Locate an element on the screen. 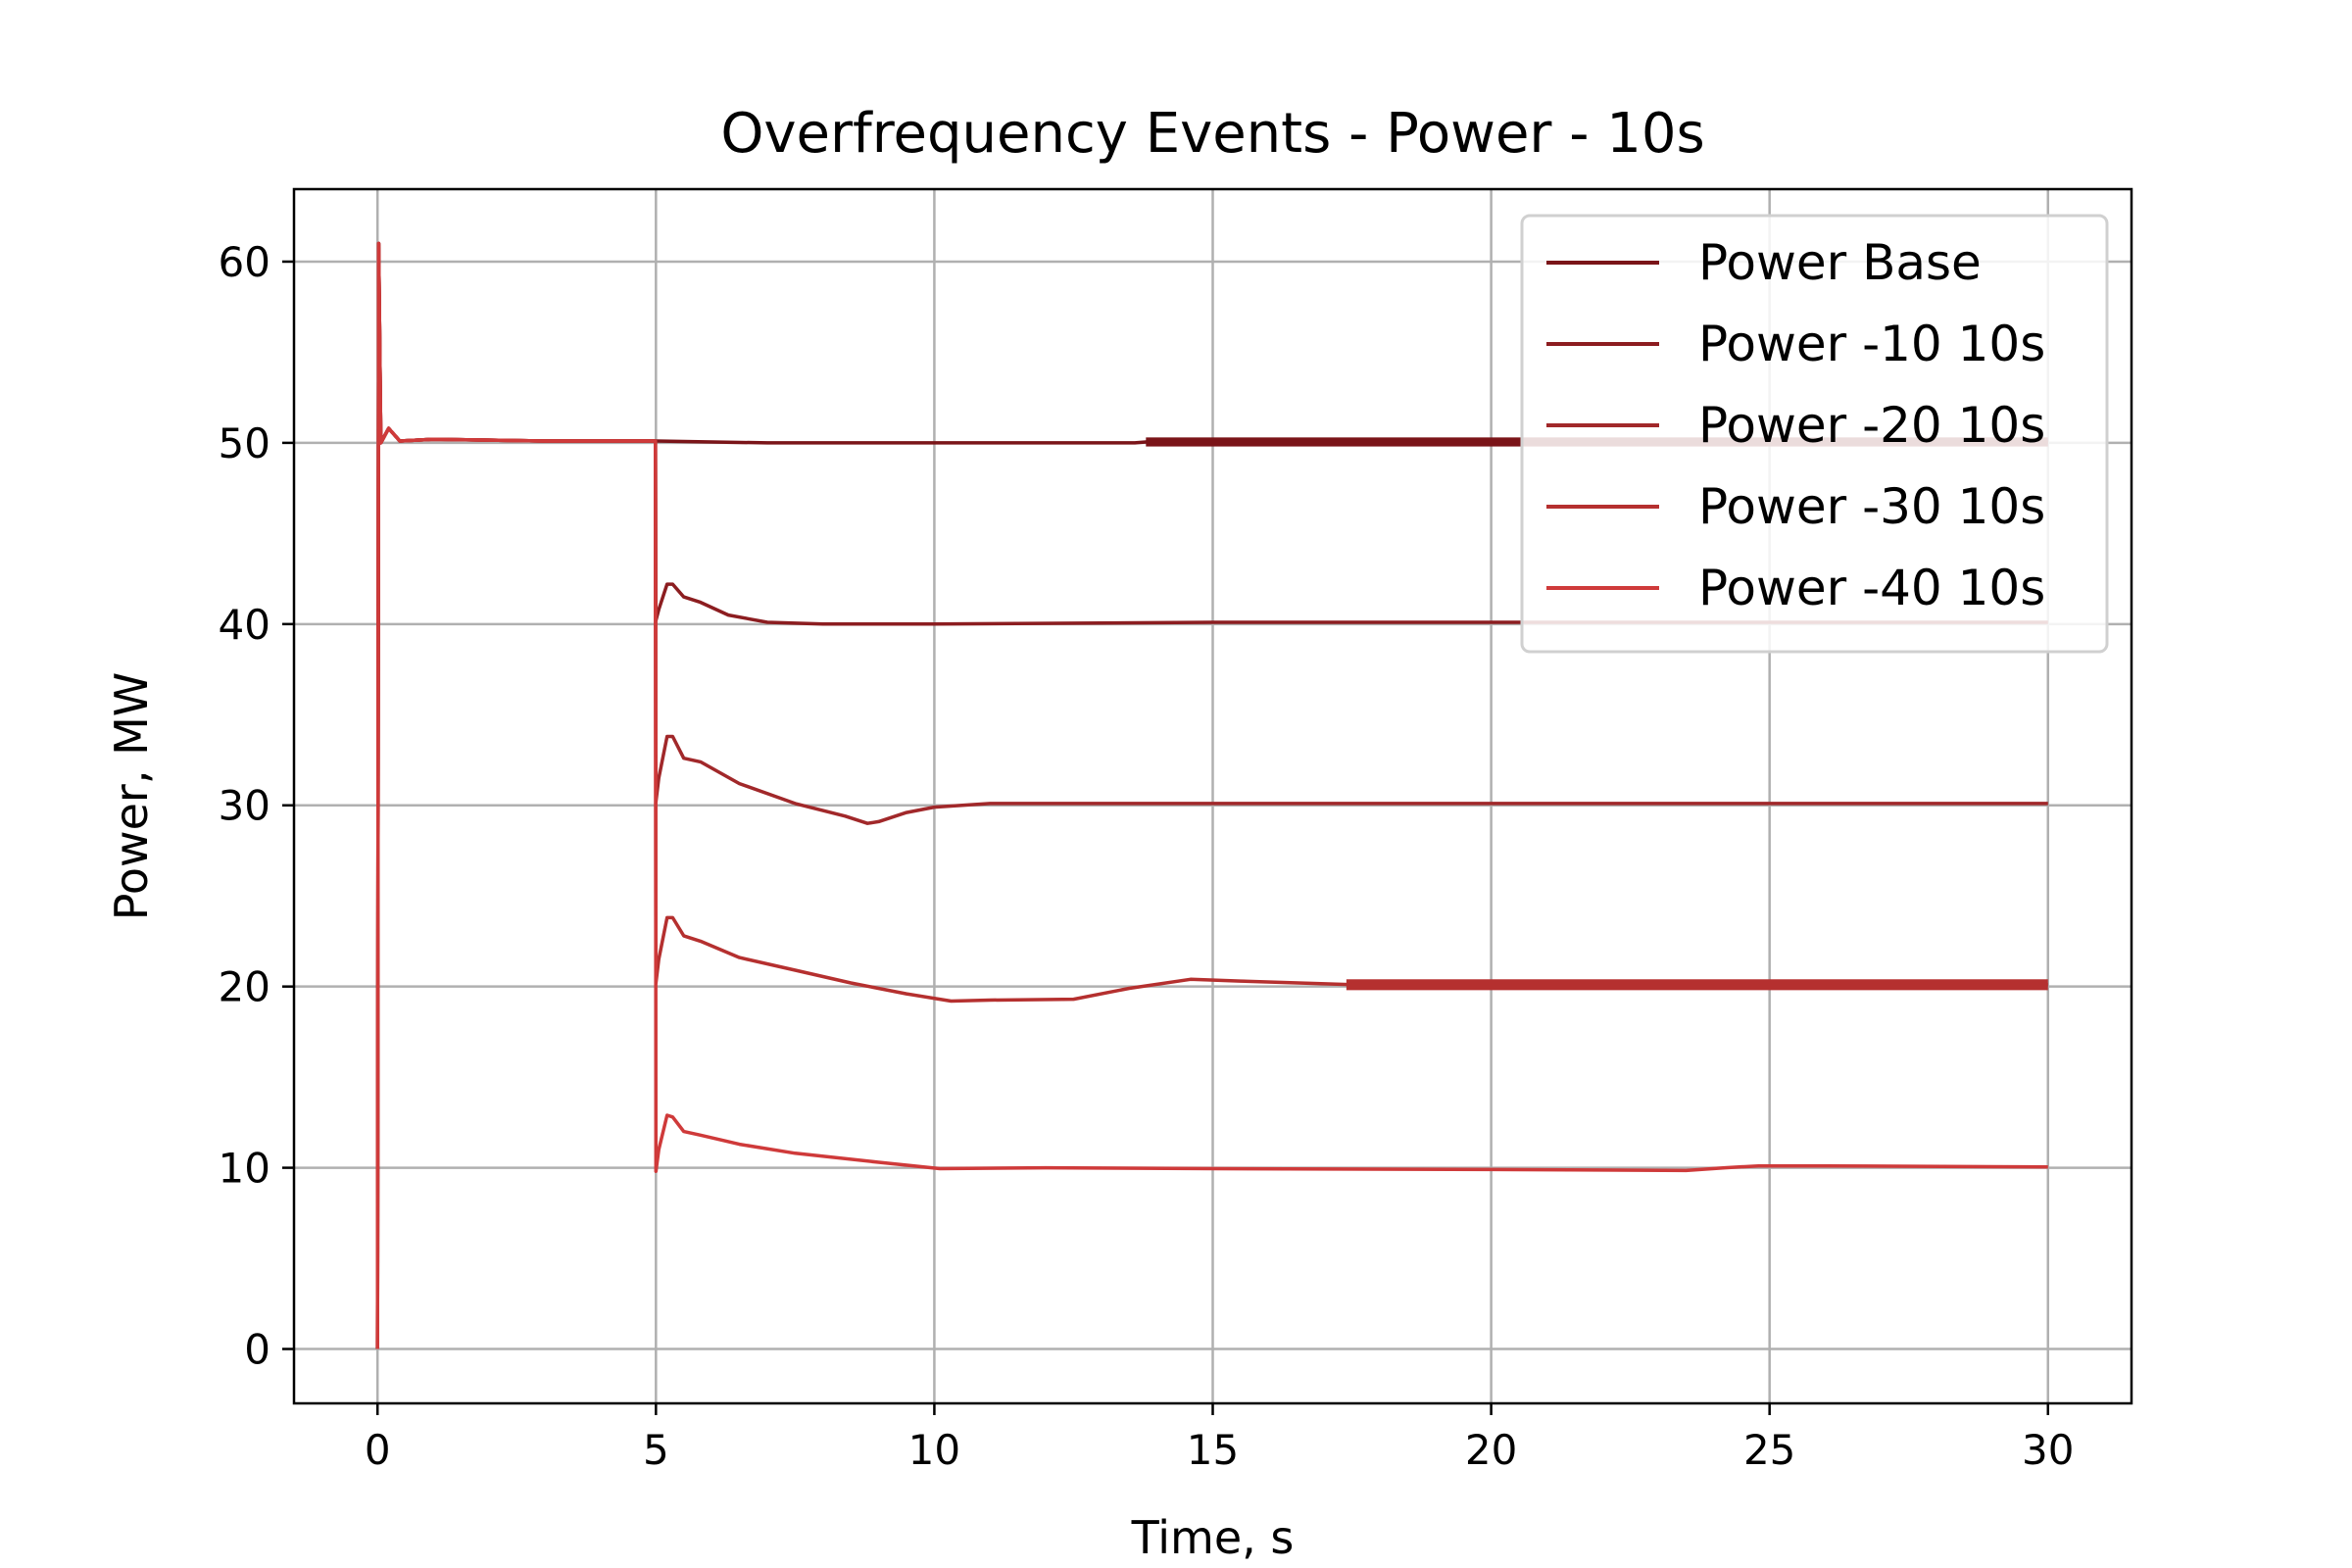 This screenshot has height=1568, width=2352. y-tick-label: 40 is located at coordinates (244, 625).